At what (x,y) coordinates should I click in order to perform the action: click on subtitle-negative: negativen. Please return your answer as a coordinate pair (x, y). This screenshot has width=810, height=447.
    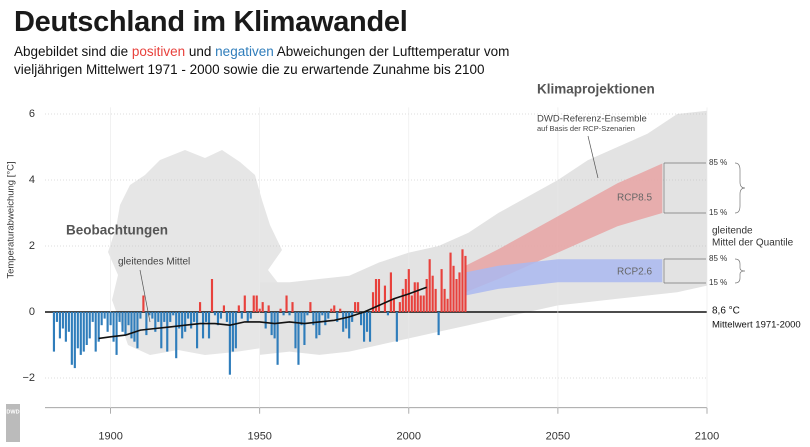
    Looking at the image, I should click on (244, 51).